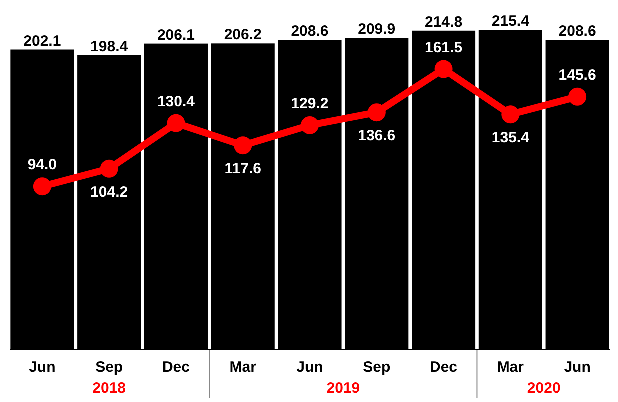  Describe the element at coordinates (176, 35) in the screenshot. I see `data-label: 206.1` at that location.